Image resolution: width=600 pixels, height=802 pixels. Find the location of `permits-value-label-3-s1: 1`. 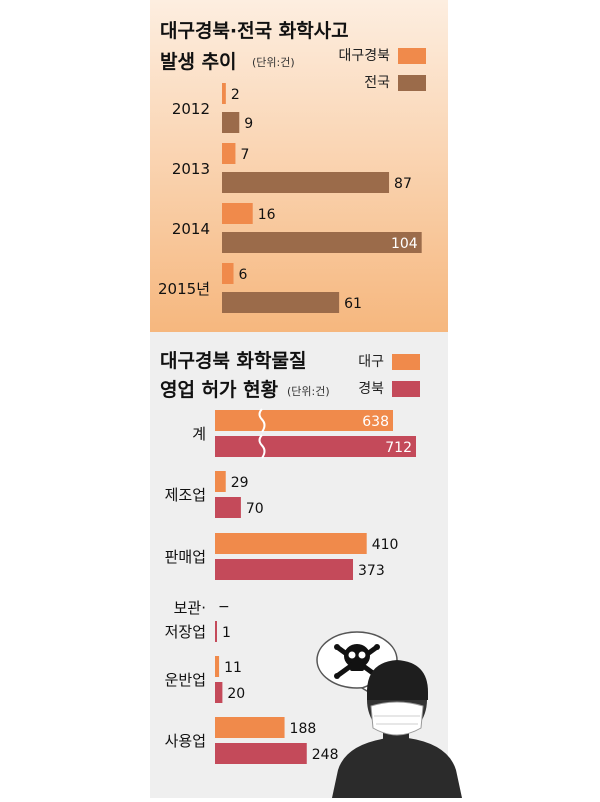

permits-value-label-3-s1: 1 is located at coordinates (226, 633).